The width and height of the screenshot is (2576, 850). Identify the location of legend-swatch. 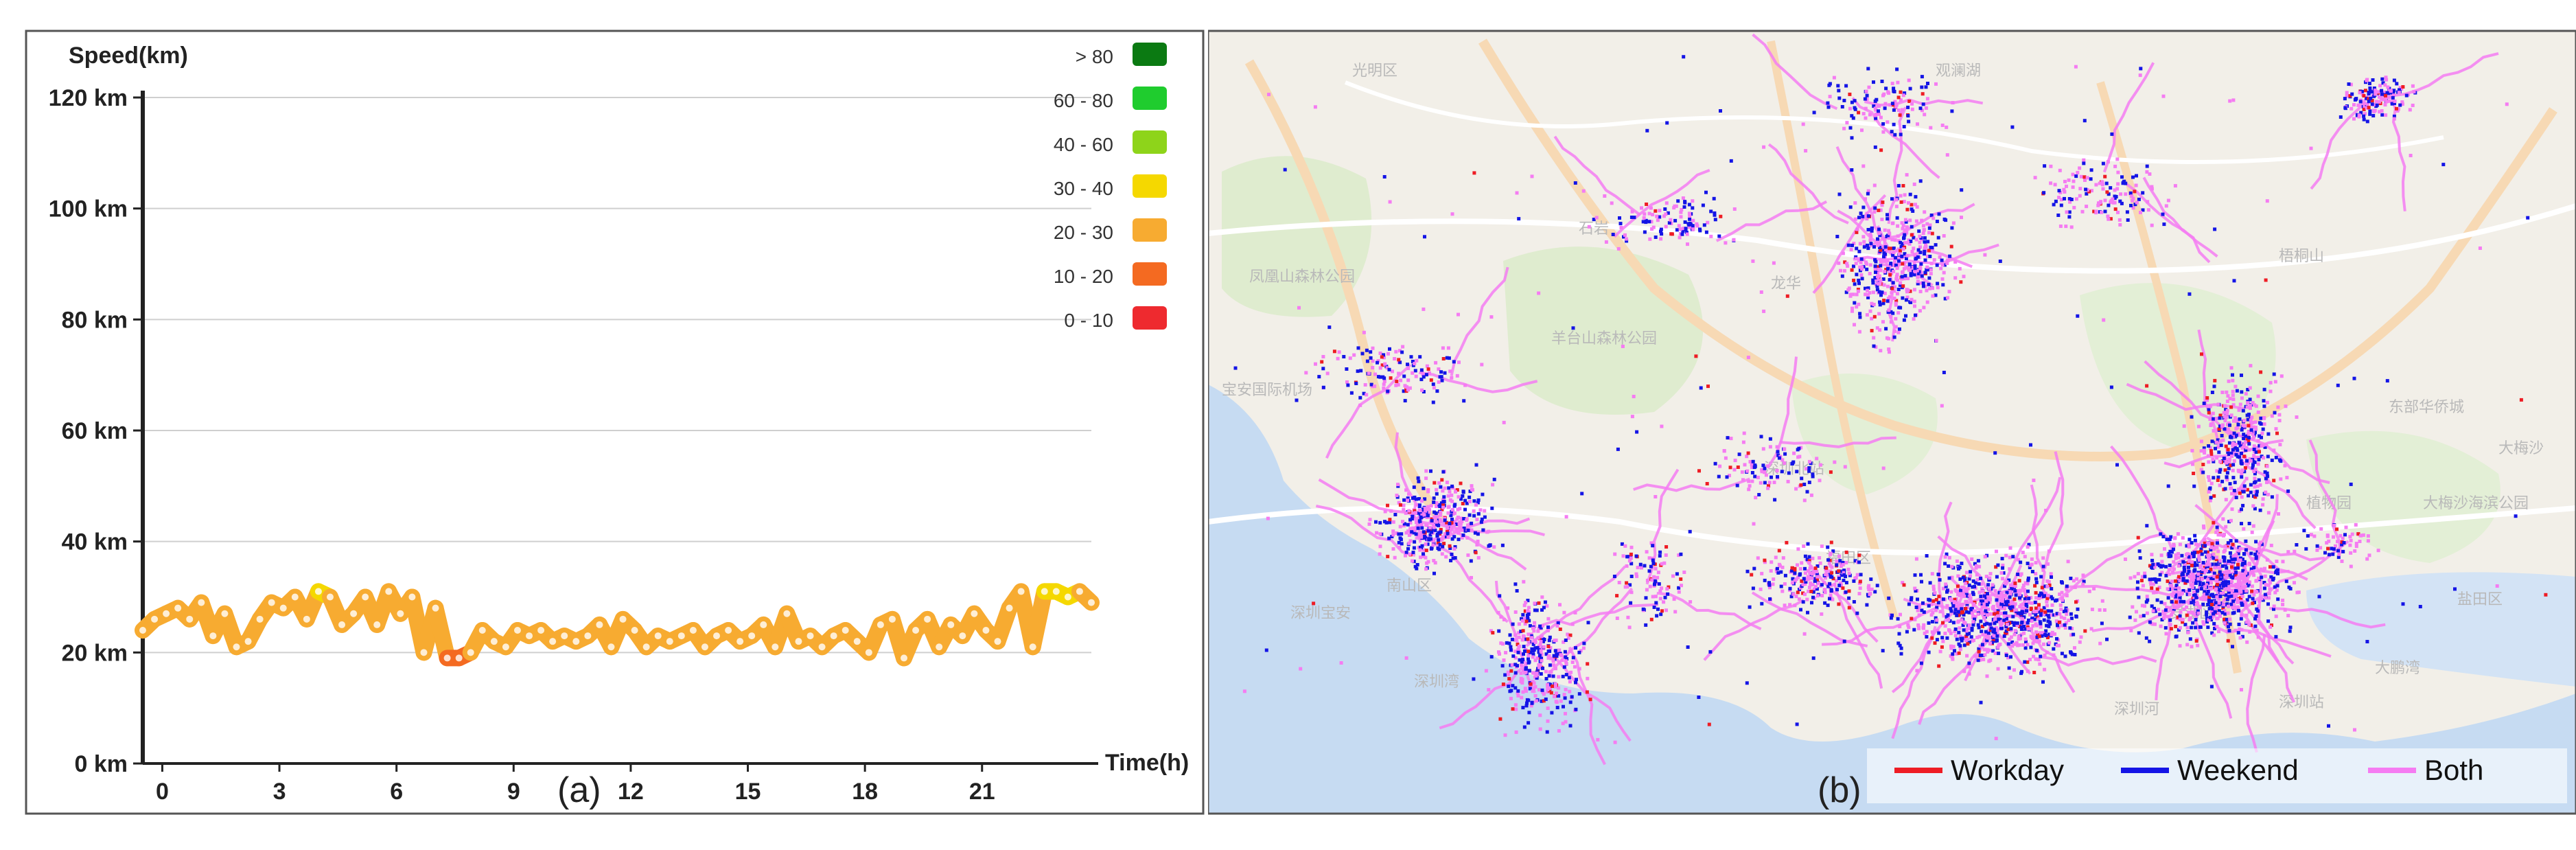
(1150, 274).